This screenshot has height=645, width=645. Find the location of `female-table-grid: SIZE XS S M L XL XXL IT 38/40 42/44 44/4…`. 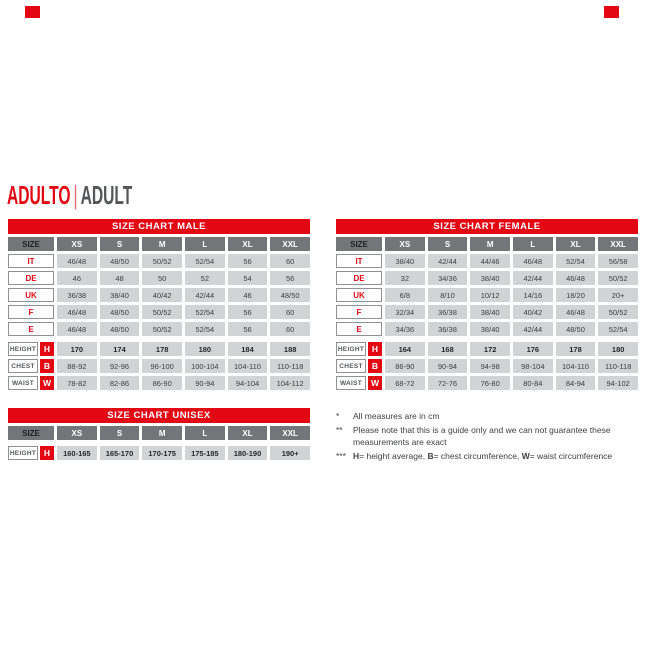

female-table-grid: SIZE XS S M L XL XXL IT 38/40 42/44 44/4… is located at coordinates (487, 286).